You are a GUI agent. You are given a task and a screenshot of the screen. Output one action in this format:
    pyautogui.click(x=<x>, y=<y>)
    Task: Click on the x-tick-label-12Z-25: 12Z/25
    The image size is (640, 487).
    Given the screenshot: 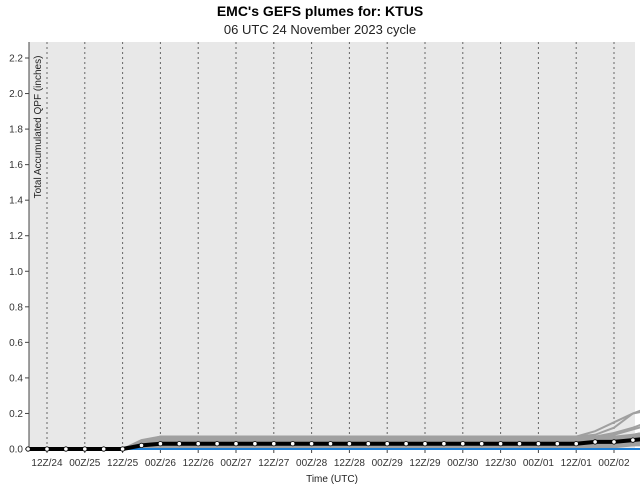 What is the action you would take?
    pyautogui.click(x=123, y=463)
    